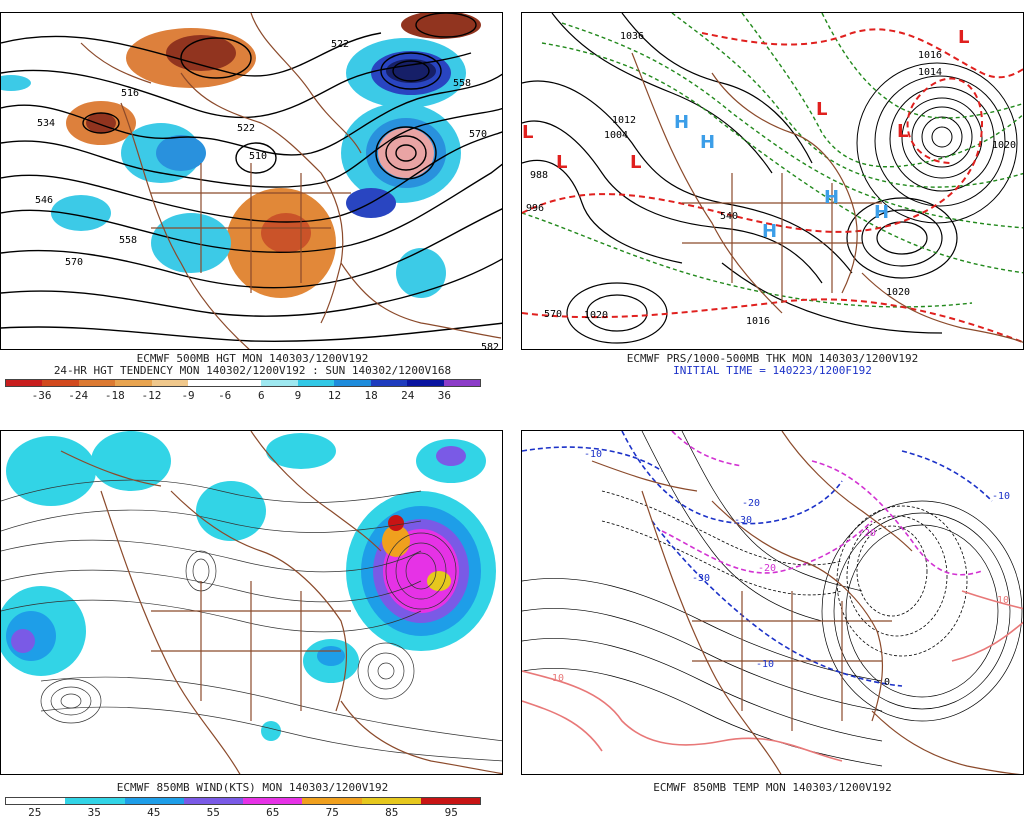 The width and height of the screenshot is (1024, 819). What do you see at coordinates (332, 812) in the screenshot?
I see `colorbar-tick-label: 75` at bounding box center [332, 812].